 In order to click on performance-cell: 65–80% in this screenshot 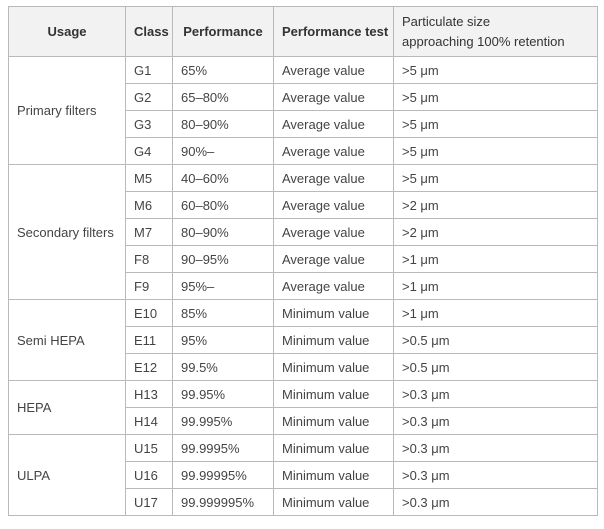, I will do `click(223, 97)`.